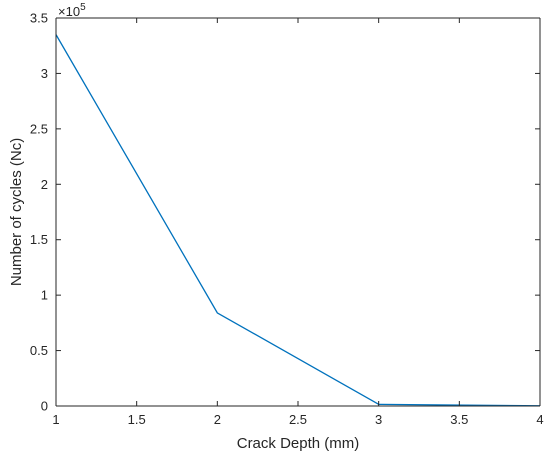  Describe the element at coordinates (16, 212) in the screenshot. I see `y-axis-title: Number of cycles (Nc)` at that location.